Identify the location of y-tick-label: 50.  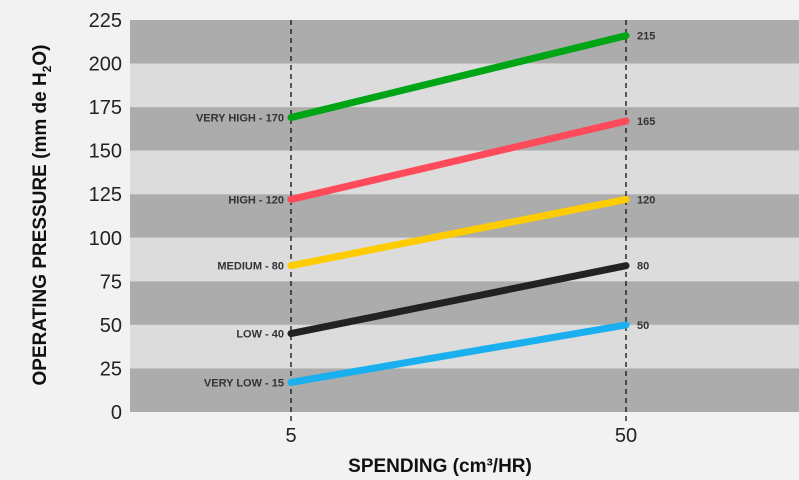
(111, 326).